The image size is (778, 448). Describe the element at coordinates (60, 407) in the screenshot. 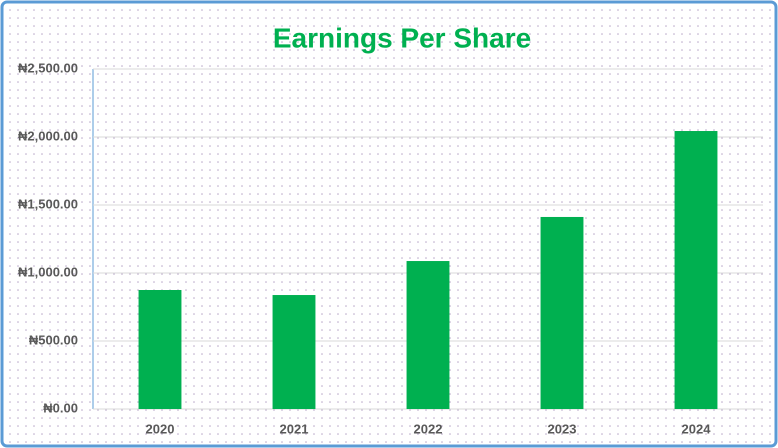

I see `y-tick-label: ₦0.00` at that location.